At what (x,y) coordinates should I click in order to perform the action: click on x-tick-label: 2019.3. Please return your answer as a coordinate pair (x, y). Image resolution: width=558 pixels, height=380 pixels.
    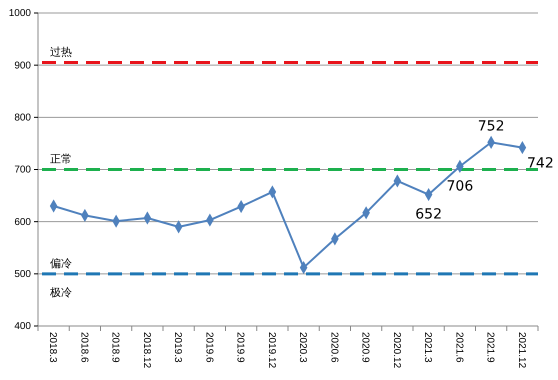
    Looking at the image, I should click on (178, 348).